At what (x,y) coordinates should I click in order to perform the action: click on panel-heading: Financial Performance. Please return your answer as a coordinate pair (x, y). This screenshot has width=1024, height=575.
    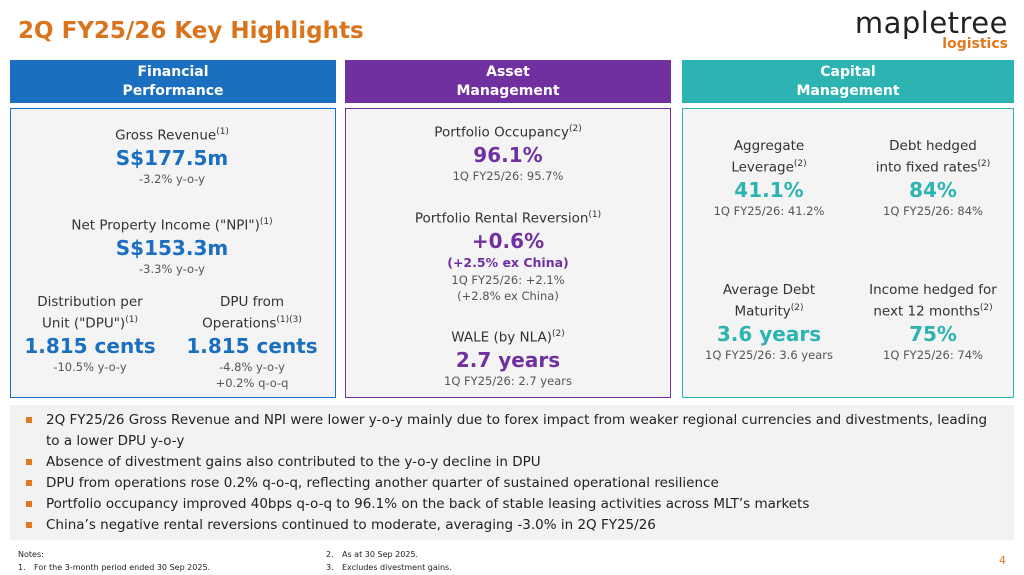
    Looking at the image, I should click on (173, 81).